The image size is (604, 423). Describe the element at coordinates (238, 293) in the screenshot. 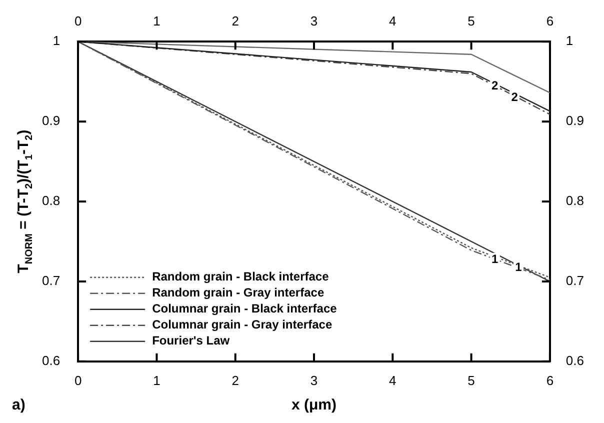

I see `legend-label: Random grain - Gray interface` at that location.